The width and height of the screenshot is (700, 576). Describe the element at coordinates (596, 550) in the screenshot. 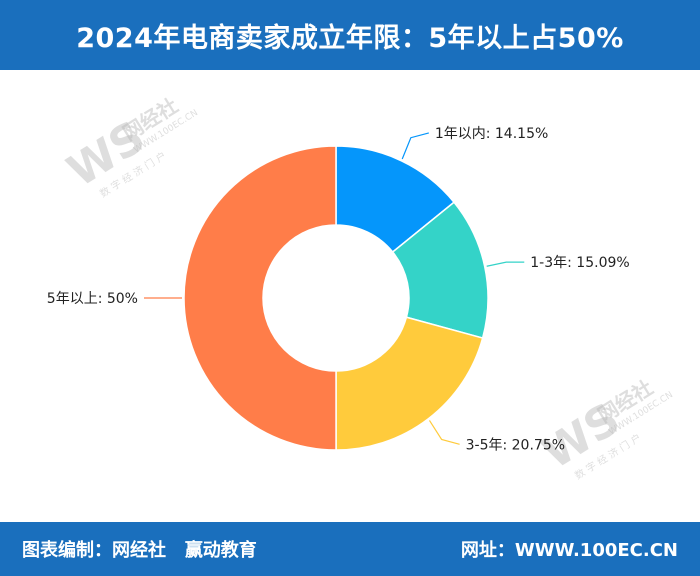

I see `site-url: WWW.100EC.CN` at that location.